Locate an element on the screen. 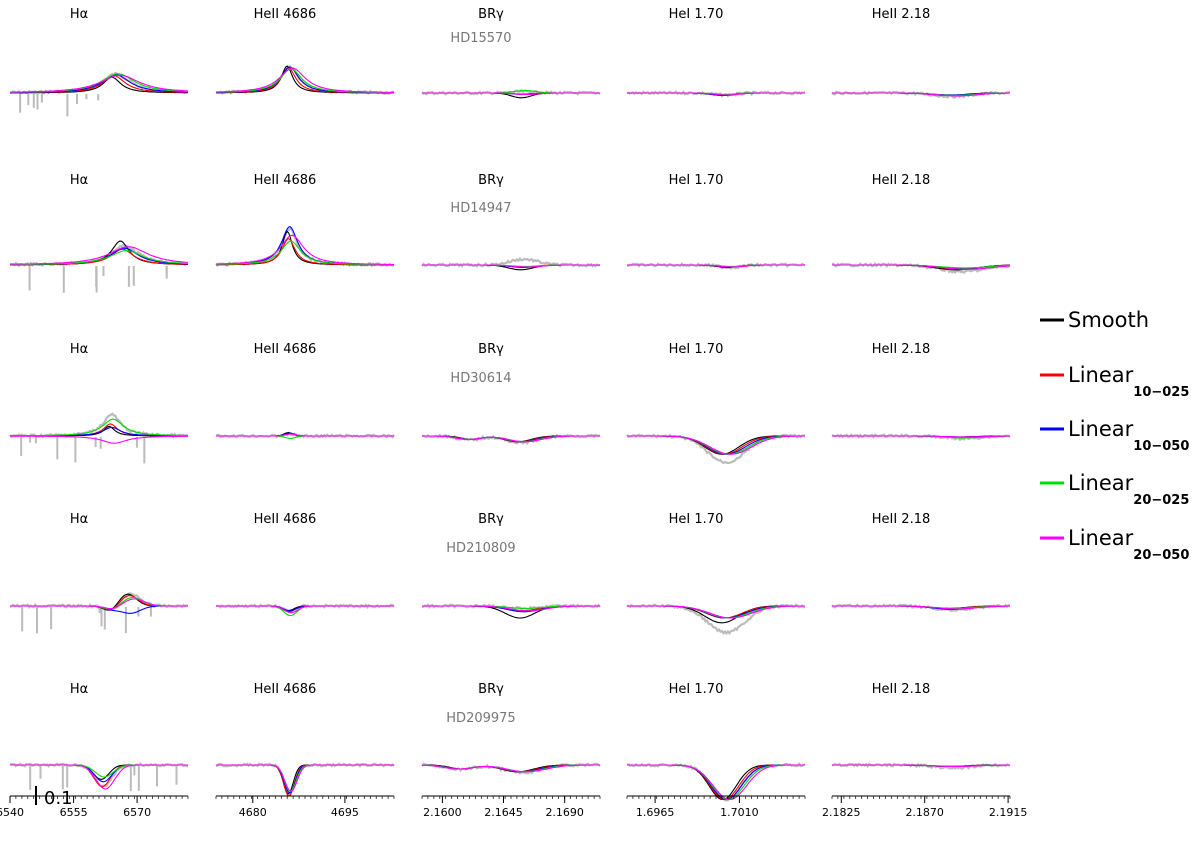 This screenshot has width=1200, height=844. legend-item: Linear20−050 is located at coordinates (1114, 544).